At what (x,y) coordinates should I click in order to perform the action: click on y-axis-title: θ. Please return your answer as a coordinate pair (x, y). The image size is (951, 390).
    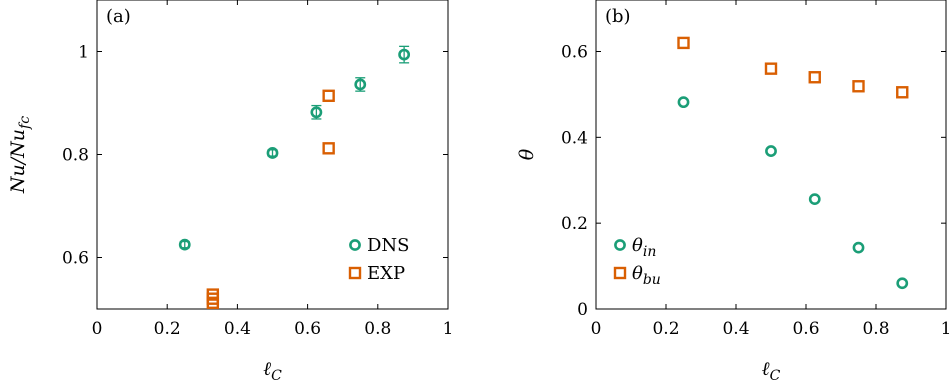
    Looking at the image, I should click on (527, 154).